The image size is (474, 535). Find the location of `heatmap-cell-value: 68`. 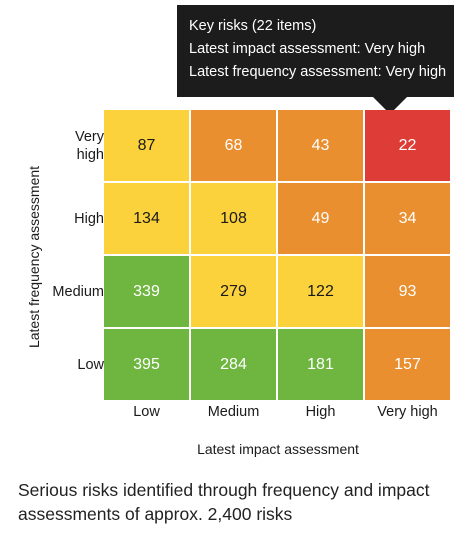

heatmap-cell-value: 68 is located at coordinates (233, 145).